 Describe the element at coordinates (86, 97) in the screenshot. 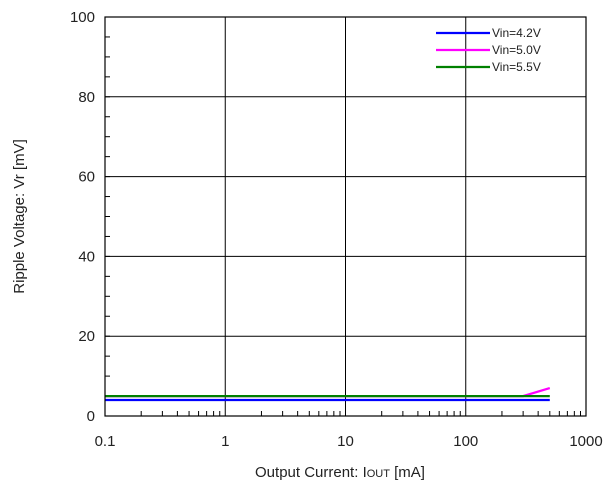

I see `y-tick-label: 80` at that location.